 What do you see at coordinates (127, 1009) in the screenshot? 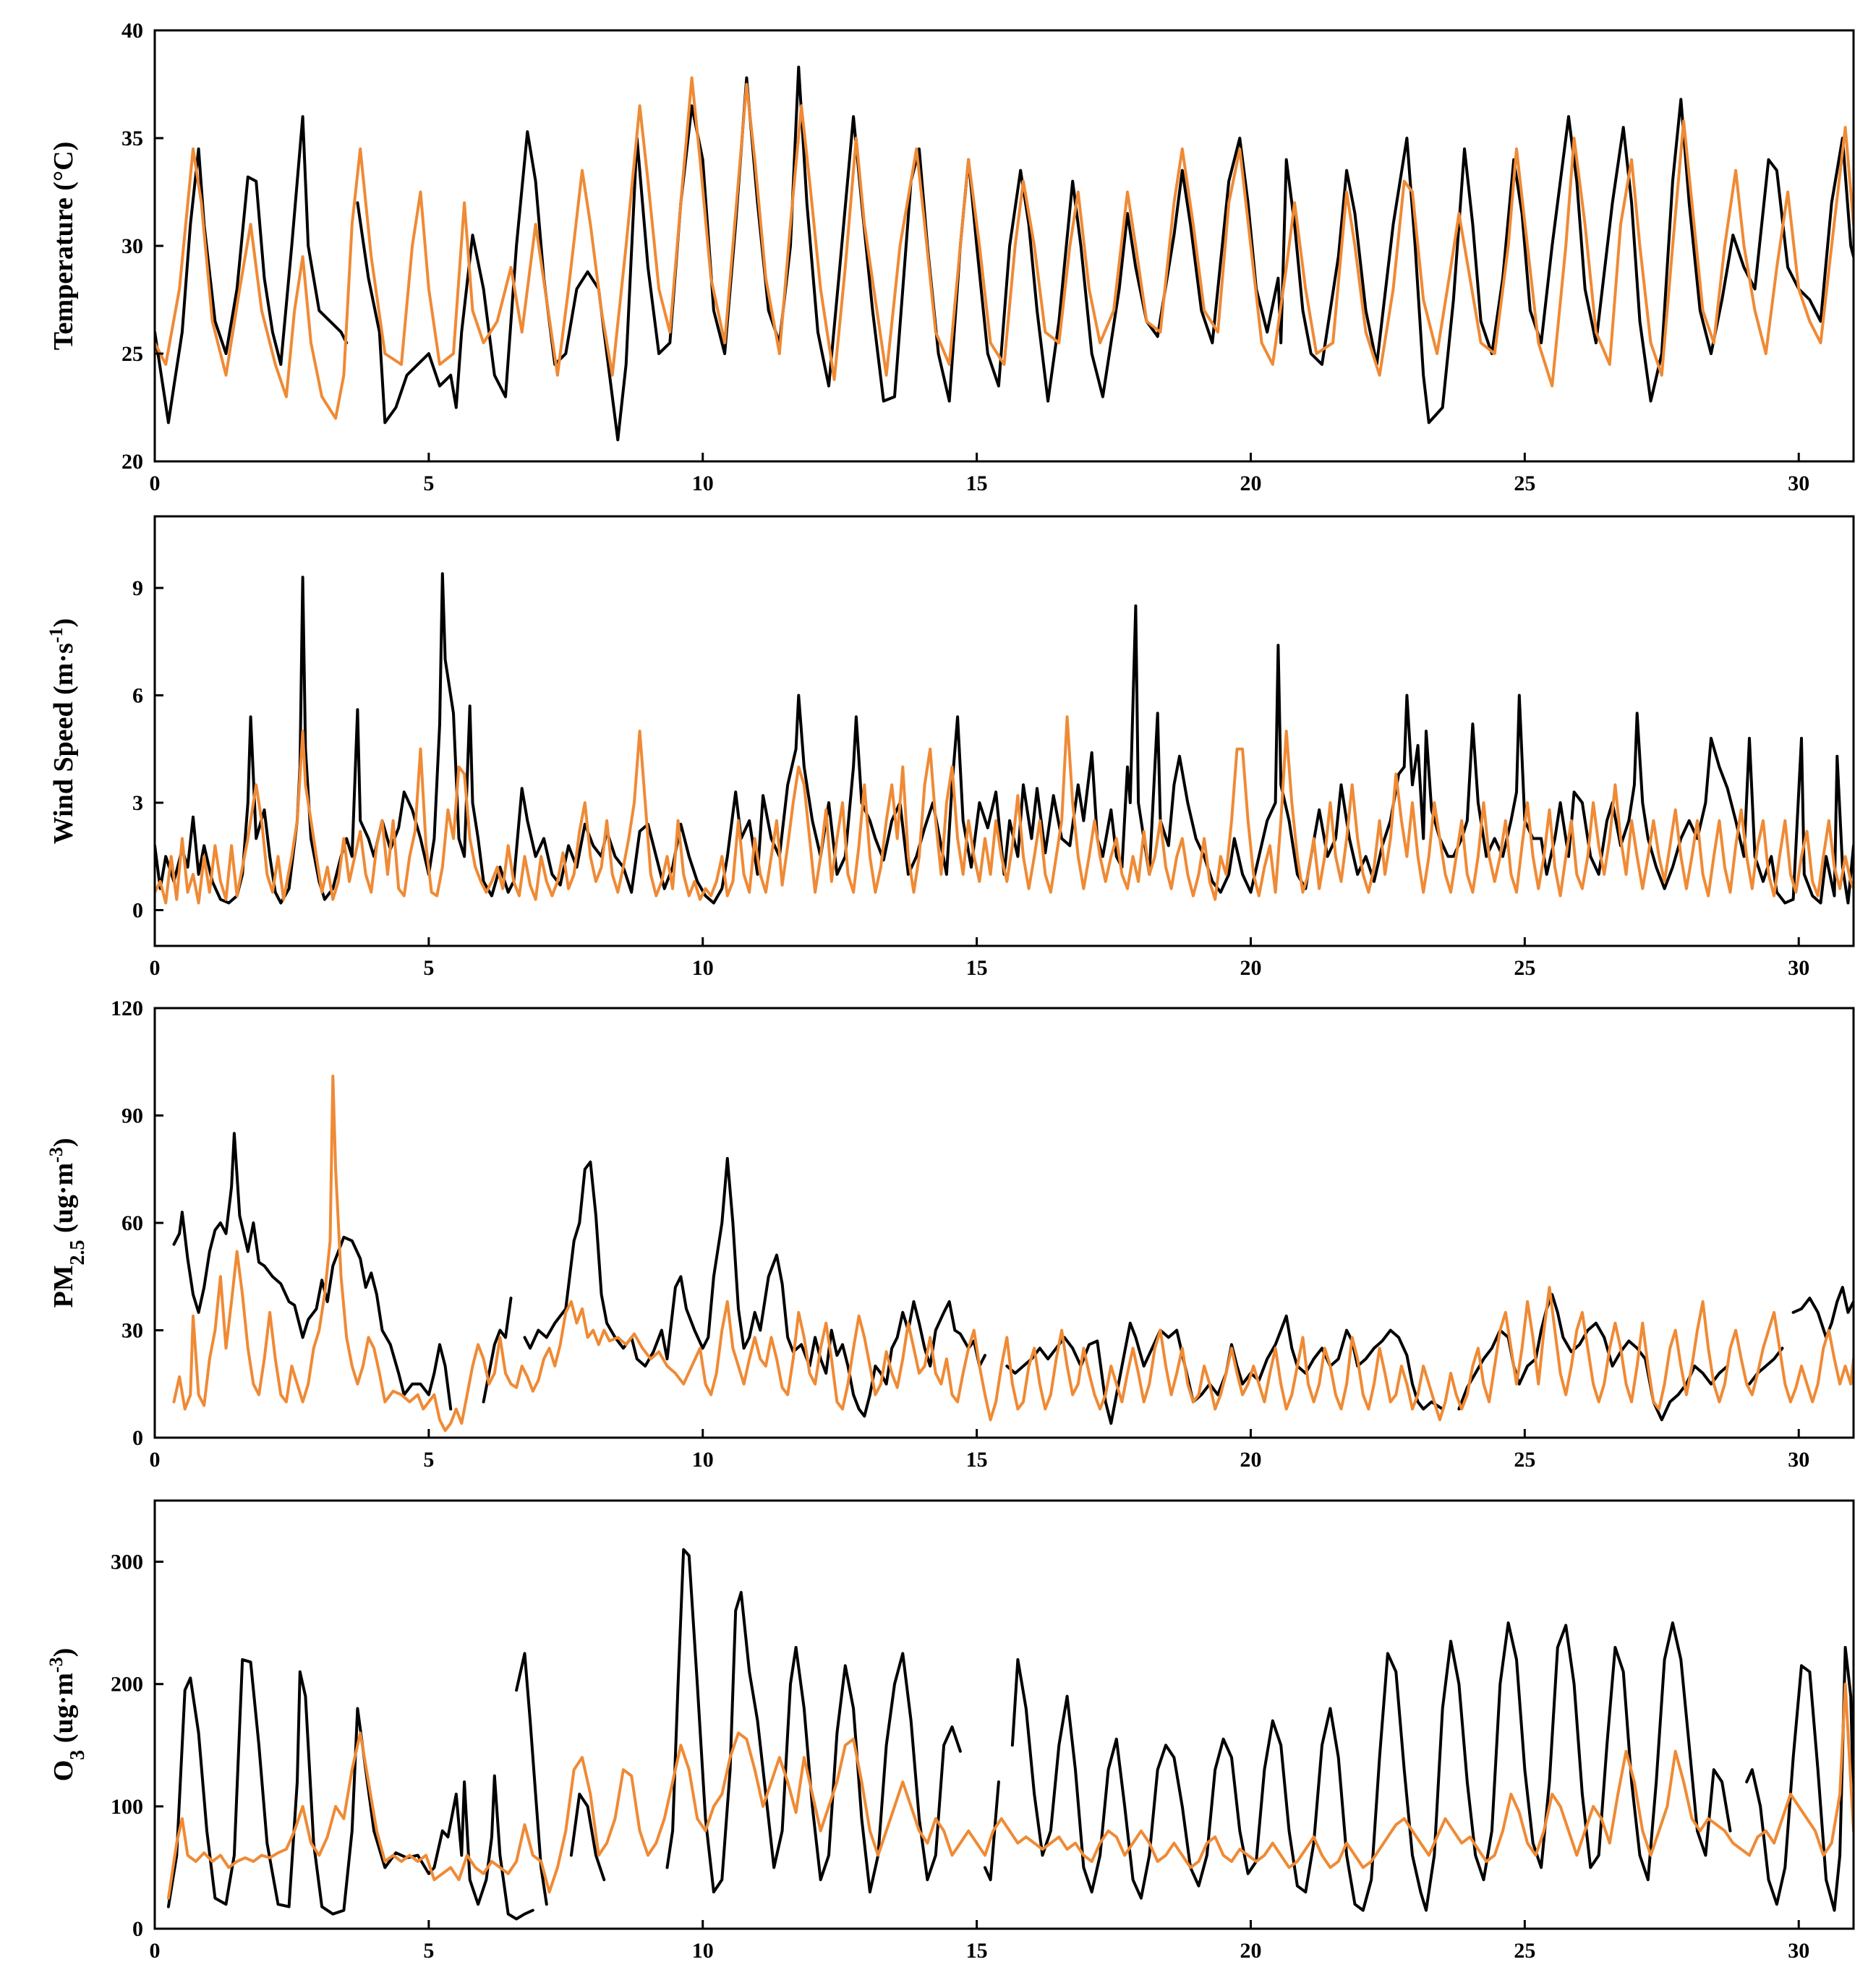
I see `y-tick-label: 120` at bounding box center [127, 1009].